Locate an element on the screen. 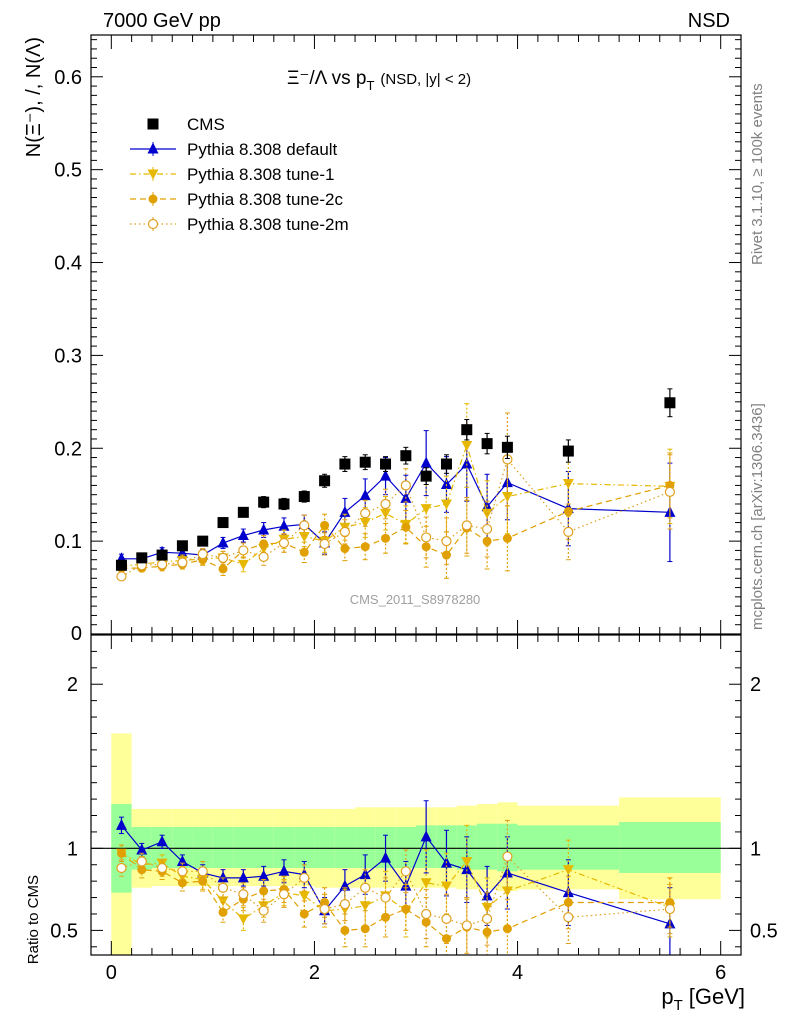  legend-entry-4: Pythia 8.308 tune-2m is located at coordinates (239, 224).